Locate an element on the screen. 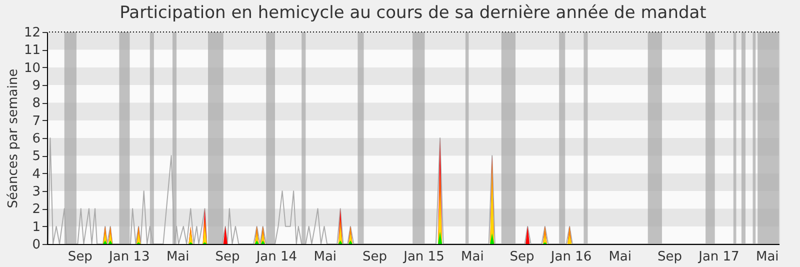 The width and height of the screenshot is (800, 267). x-tick-label: Jan 13 is located at coordinates (129, 257).